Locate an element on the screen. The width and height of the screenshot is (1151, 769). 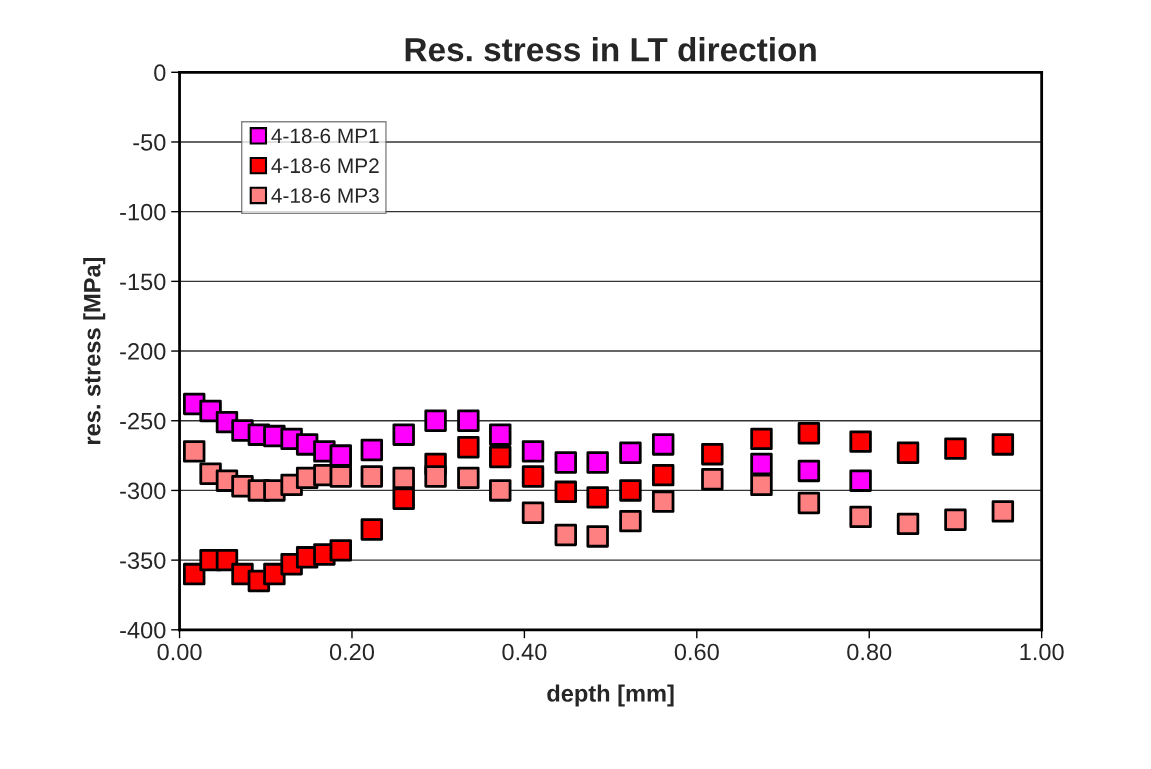
x-tick-label: 0.00 is located at coordinates (179, 652).